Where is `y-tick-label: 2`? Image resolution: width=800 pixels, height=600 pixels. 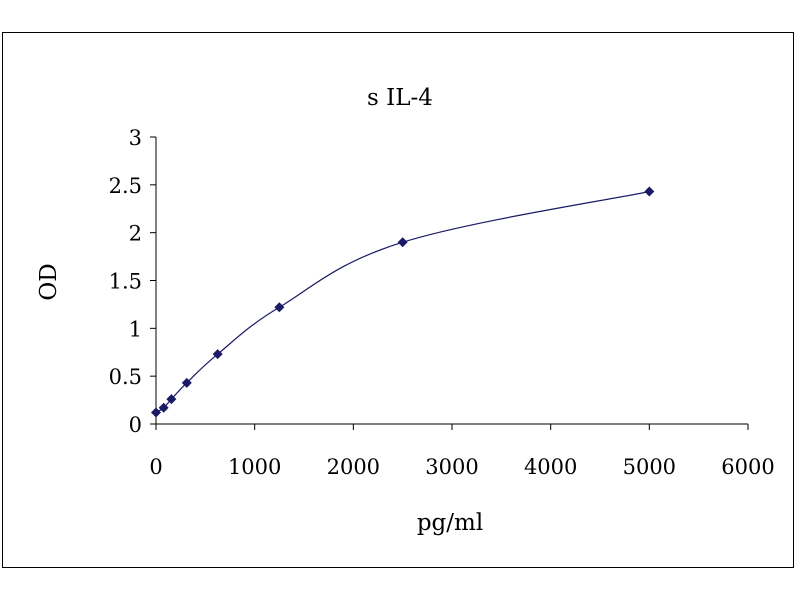 y-tick-label: 2 is located at coordinates (135, 234).